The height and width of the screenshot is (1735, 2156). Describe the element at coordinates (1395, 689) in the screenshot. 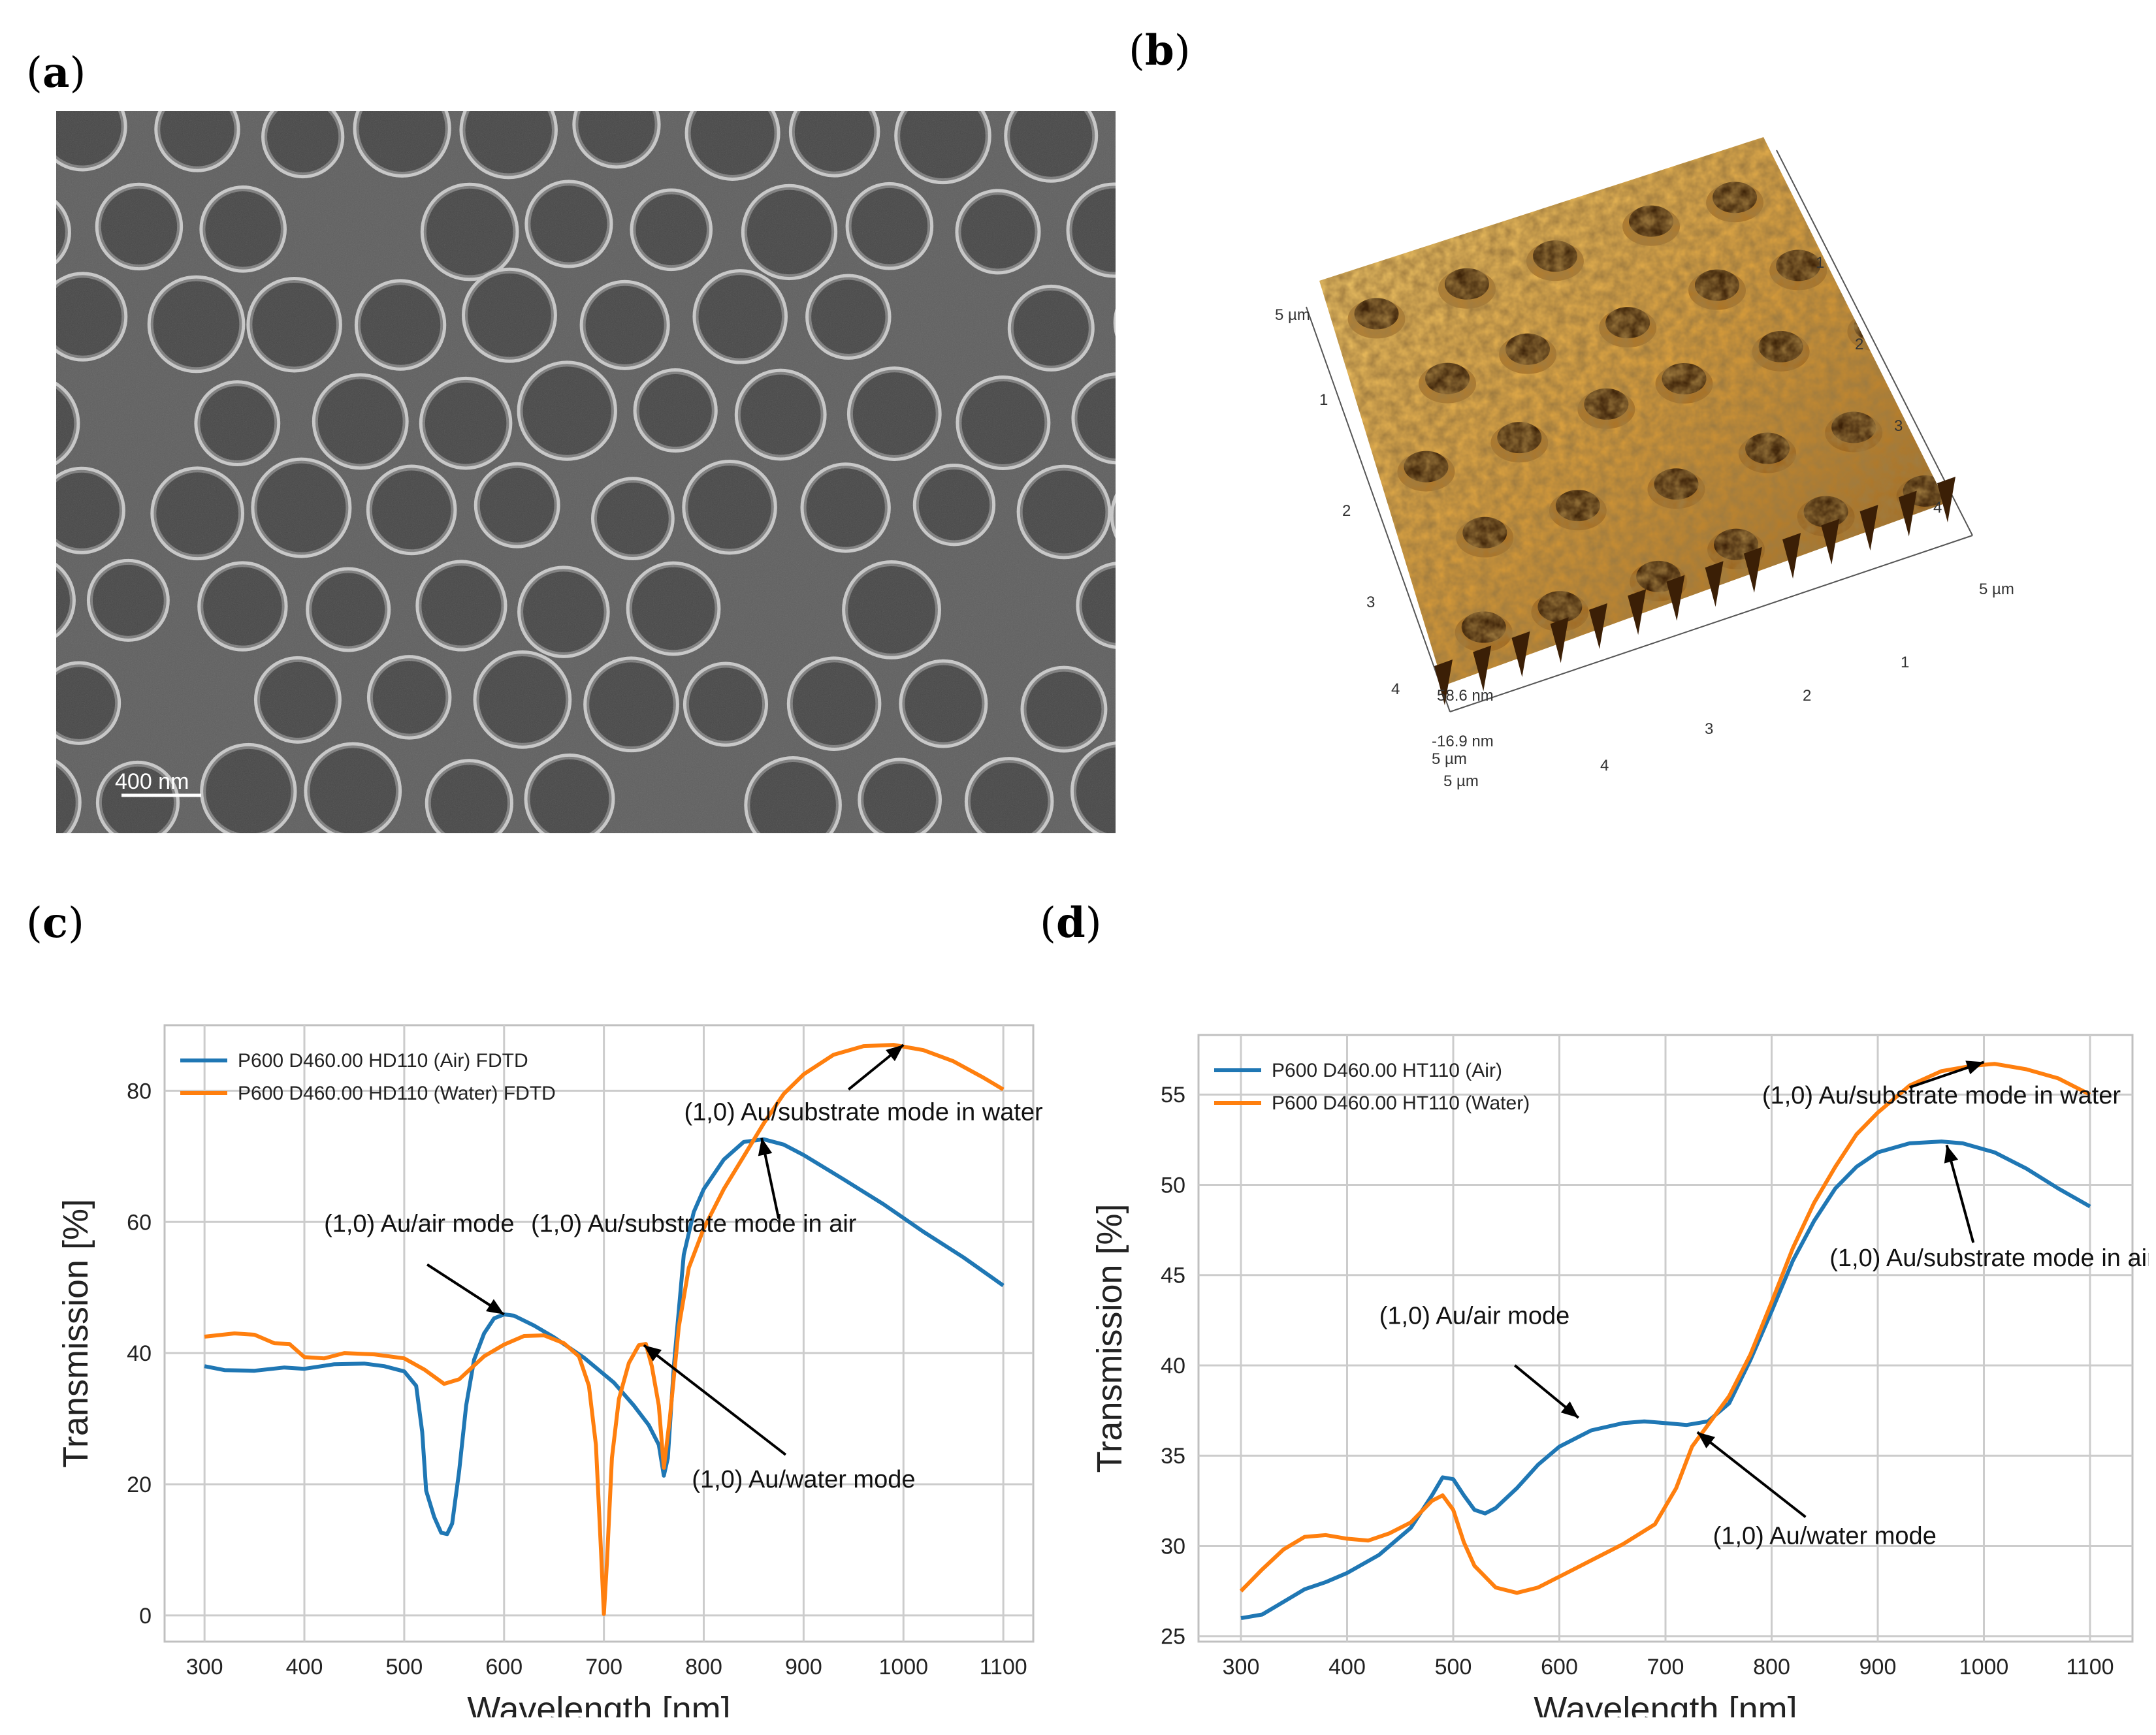

I see `afm-left-tick-4: 4` at that location.